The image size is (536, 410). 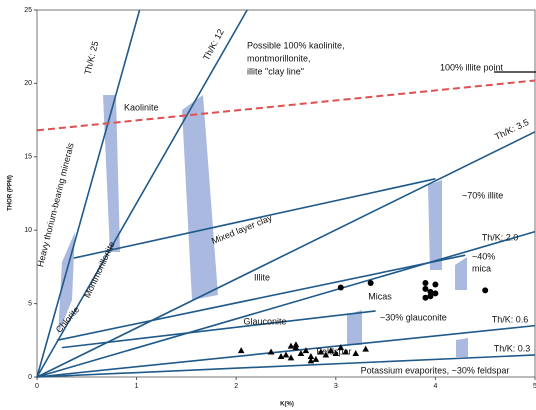 What do you see at coordinates (413, 317) in the screenshot?
I see `annotation: ~30% glauconite` at bounding box center [413, 317].